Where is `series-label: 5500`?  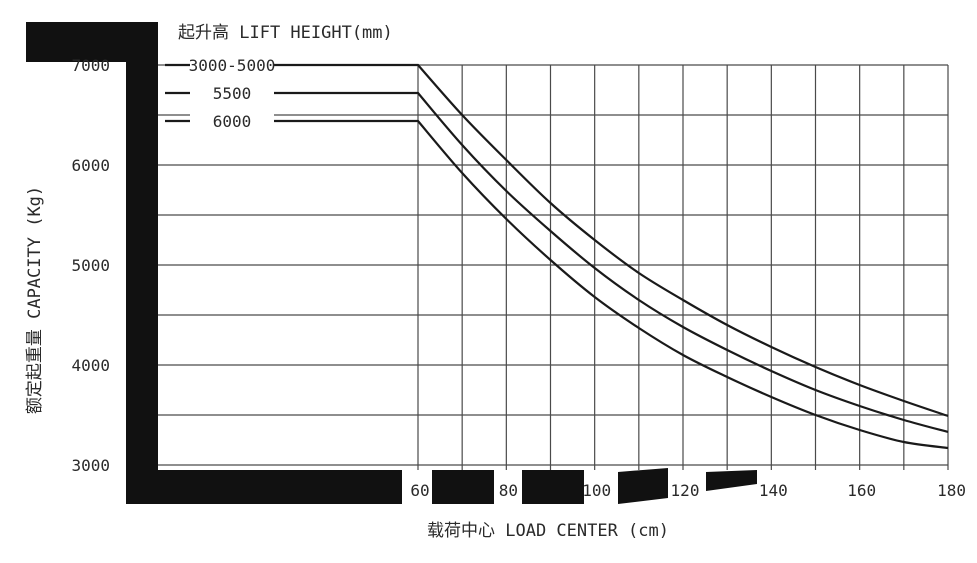 series-label: 5500 is located at coordinates (232, 93).